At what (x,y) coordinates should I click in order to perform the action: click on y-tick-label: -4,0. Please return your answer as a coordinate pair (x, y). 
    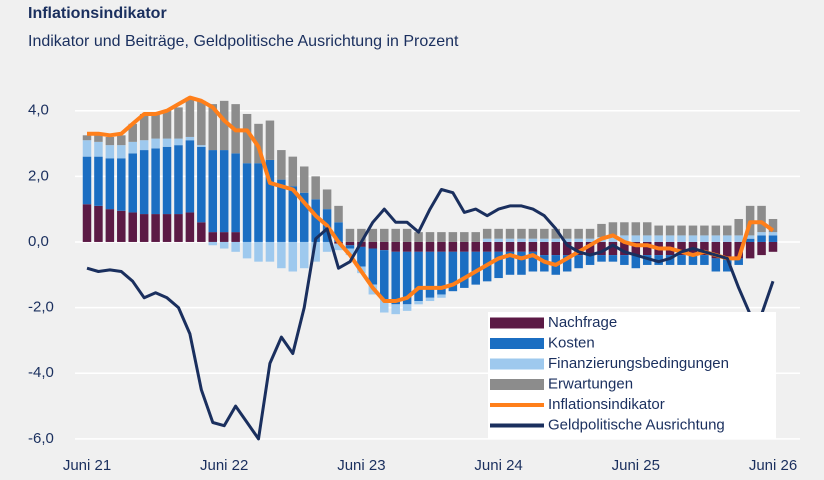
    Looking at the image, I should click on (41, 372).